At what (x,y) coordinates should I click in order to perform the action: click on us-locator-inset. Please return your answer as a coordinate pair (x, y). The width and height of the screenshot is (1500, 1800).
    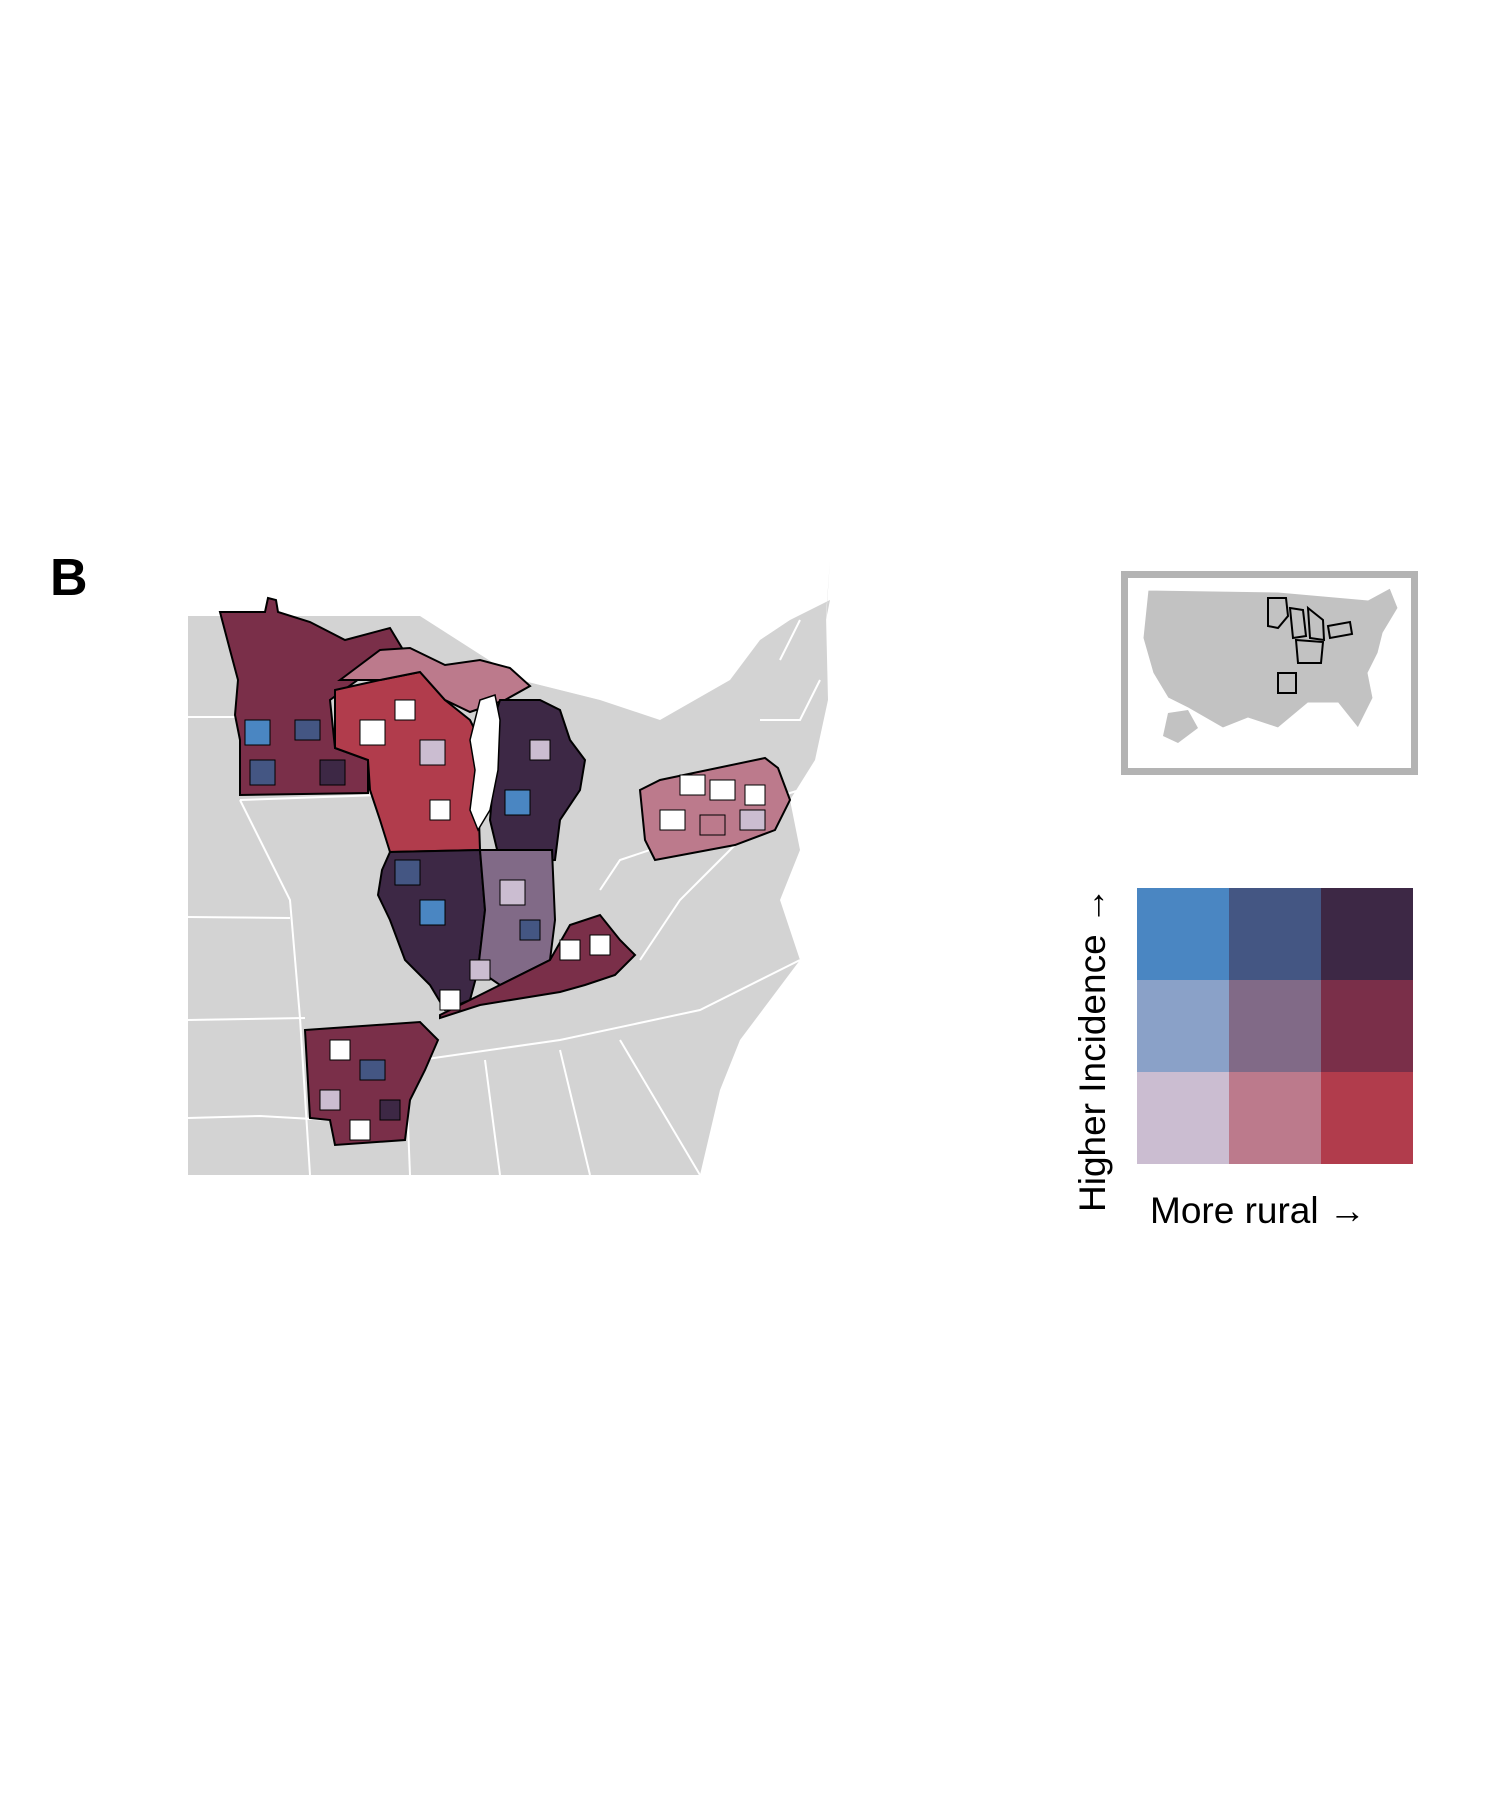
    Looking at the image, I should click on (1269, 673).